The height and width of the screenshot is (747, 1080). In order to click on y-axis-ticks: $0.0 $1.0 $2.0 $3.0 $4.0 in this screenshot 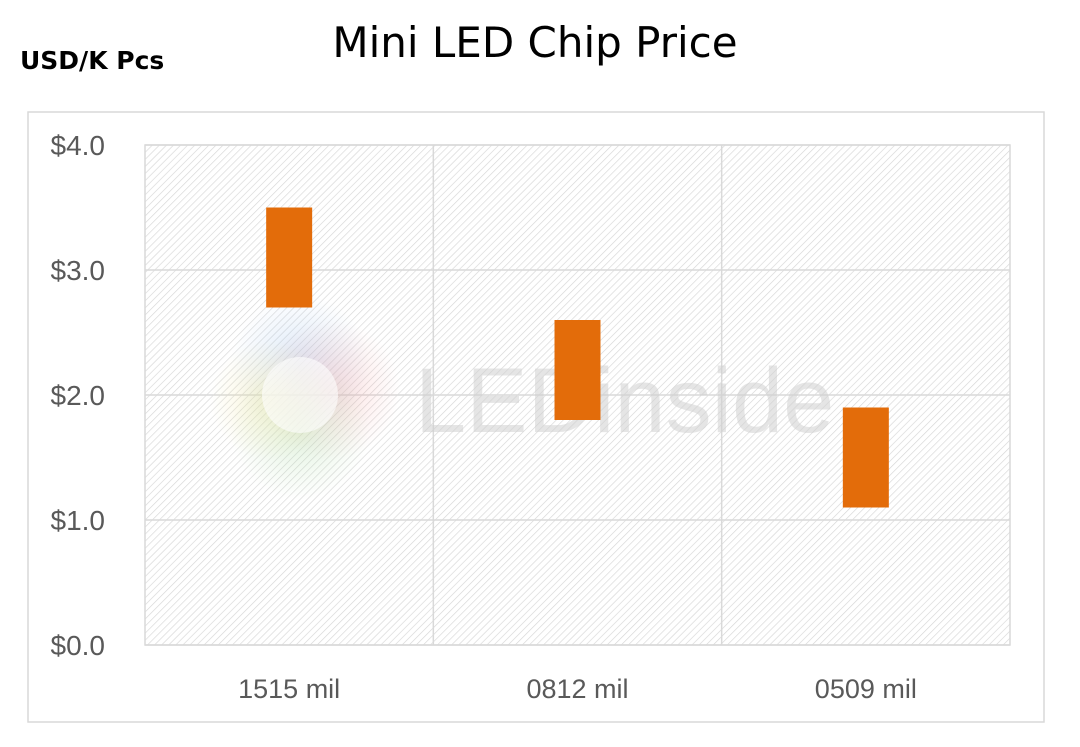, I will do `click(78, 395)`.